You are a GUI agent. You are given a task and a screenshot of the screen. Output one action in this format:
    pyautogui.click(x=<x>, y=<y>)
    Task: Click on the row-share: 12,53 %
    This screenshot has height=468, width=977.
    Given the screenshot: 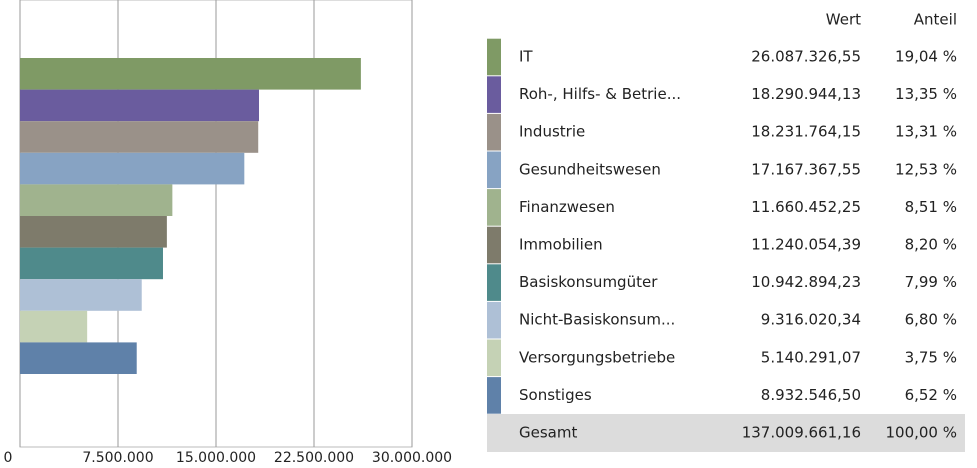 What is the action you would take?
    pyautogui.click(x=926, y=169)
    